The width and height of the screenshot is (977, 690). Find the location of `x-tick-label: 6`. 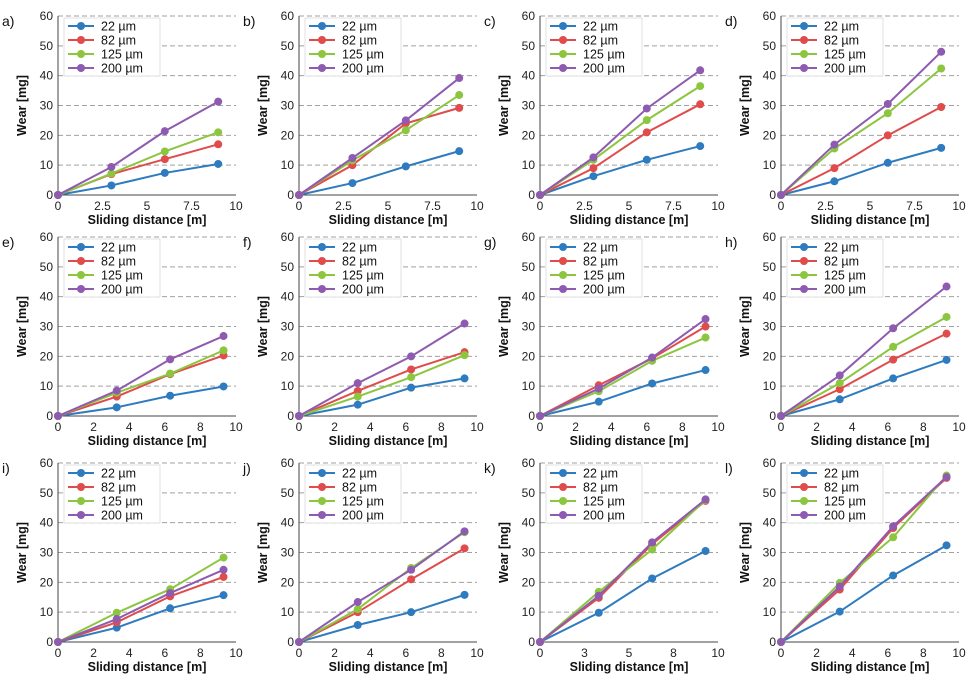

x-tick-label: 6 is located at coordinates (164, 427).